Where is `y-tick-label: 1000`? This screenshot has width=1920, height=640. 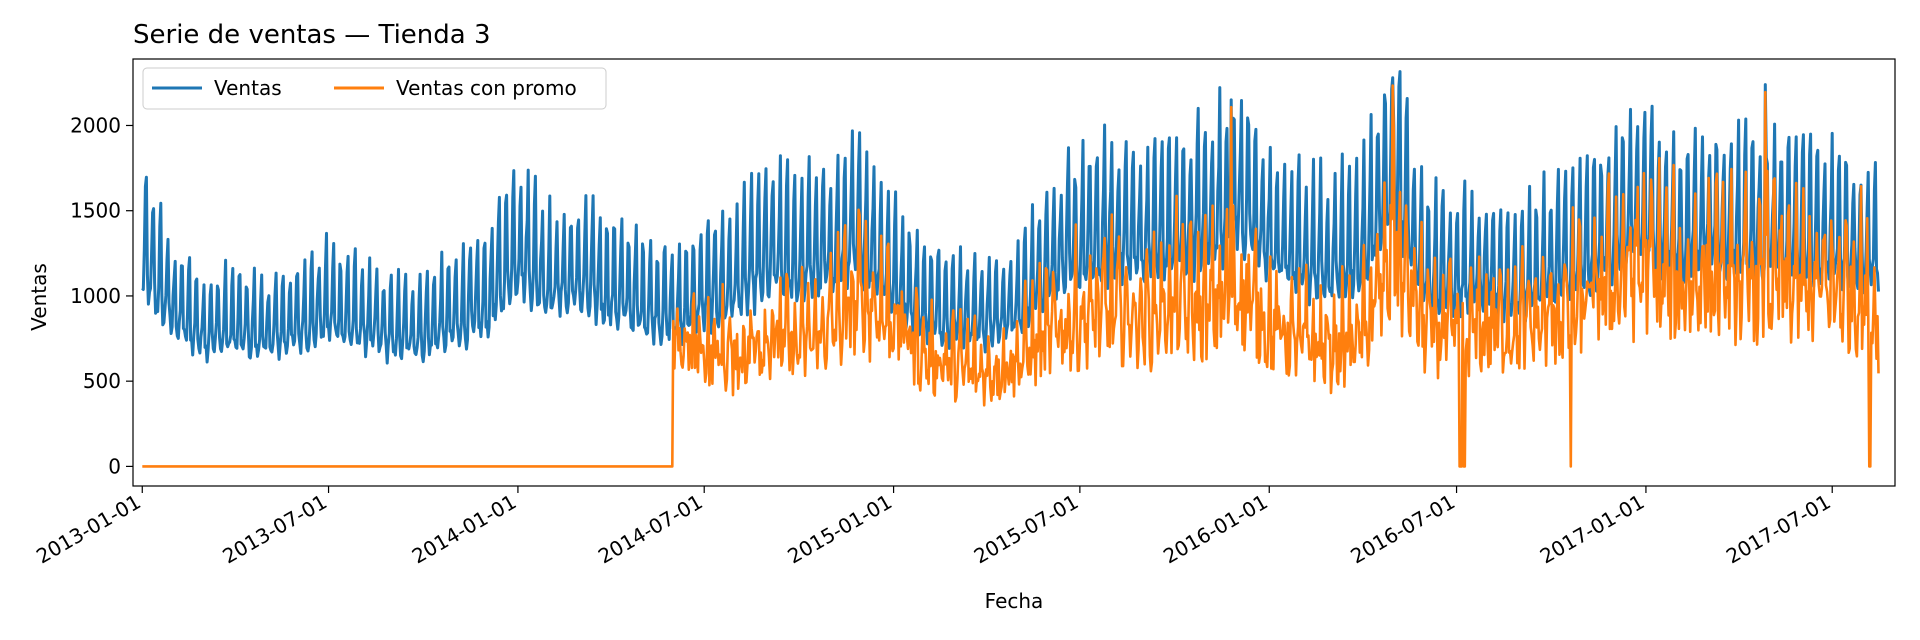 y-tick-label: 1000 is located at coordinates (95, 296).